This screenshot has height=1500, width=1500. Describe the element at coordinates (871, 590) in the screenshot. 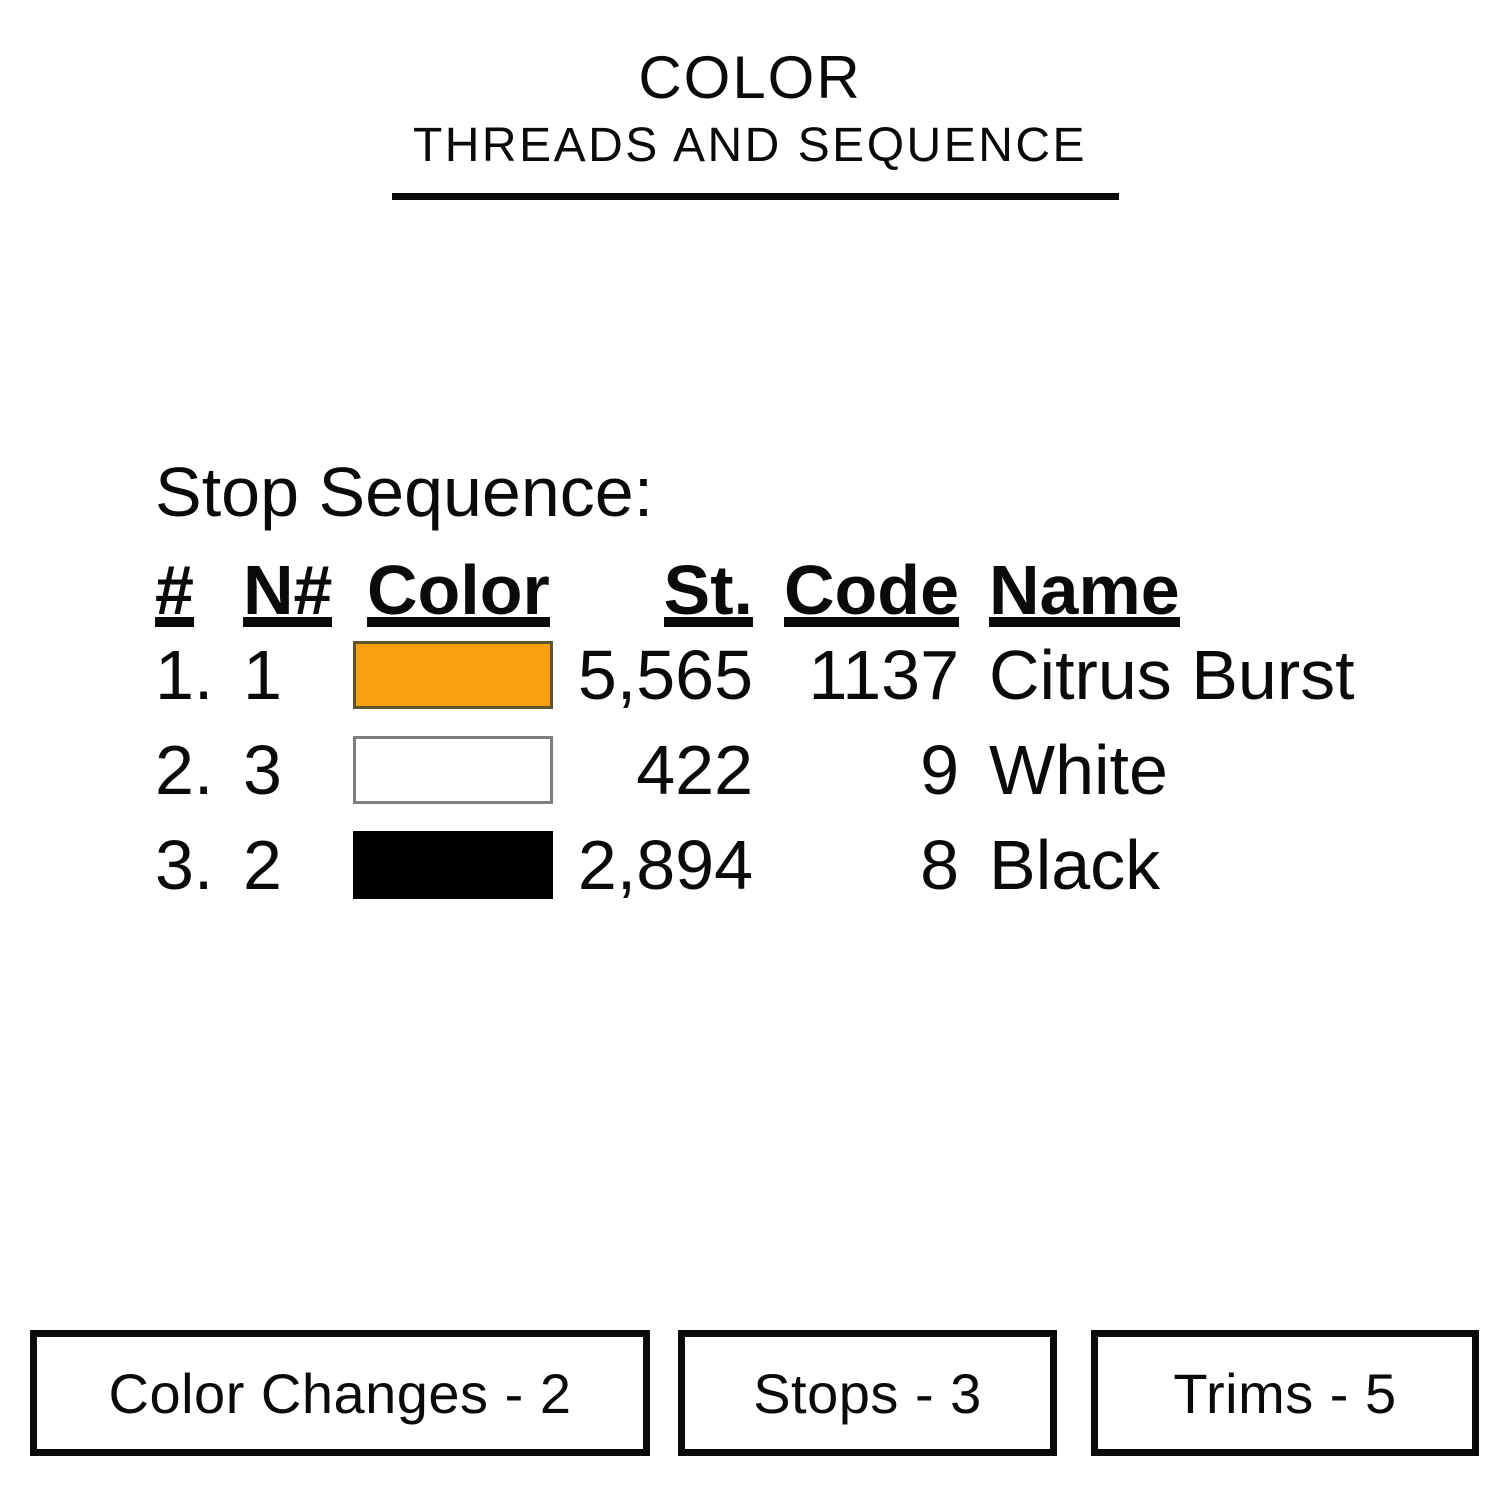

I see `column-header-code: Code` at that location.